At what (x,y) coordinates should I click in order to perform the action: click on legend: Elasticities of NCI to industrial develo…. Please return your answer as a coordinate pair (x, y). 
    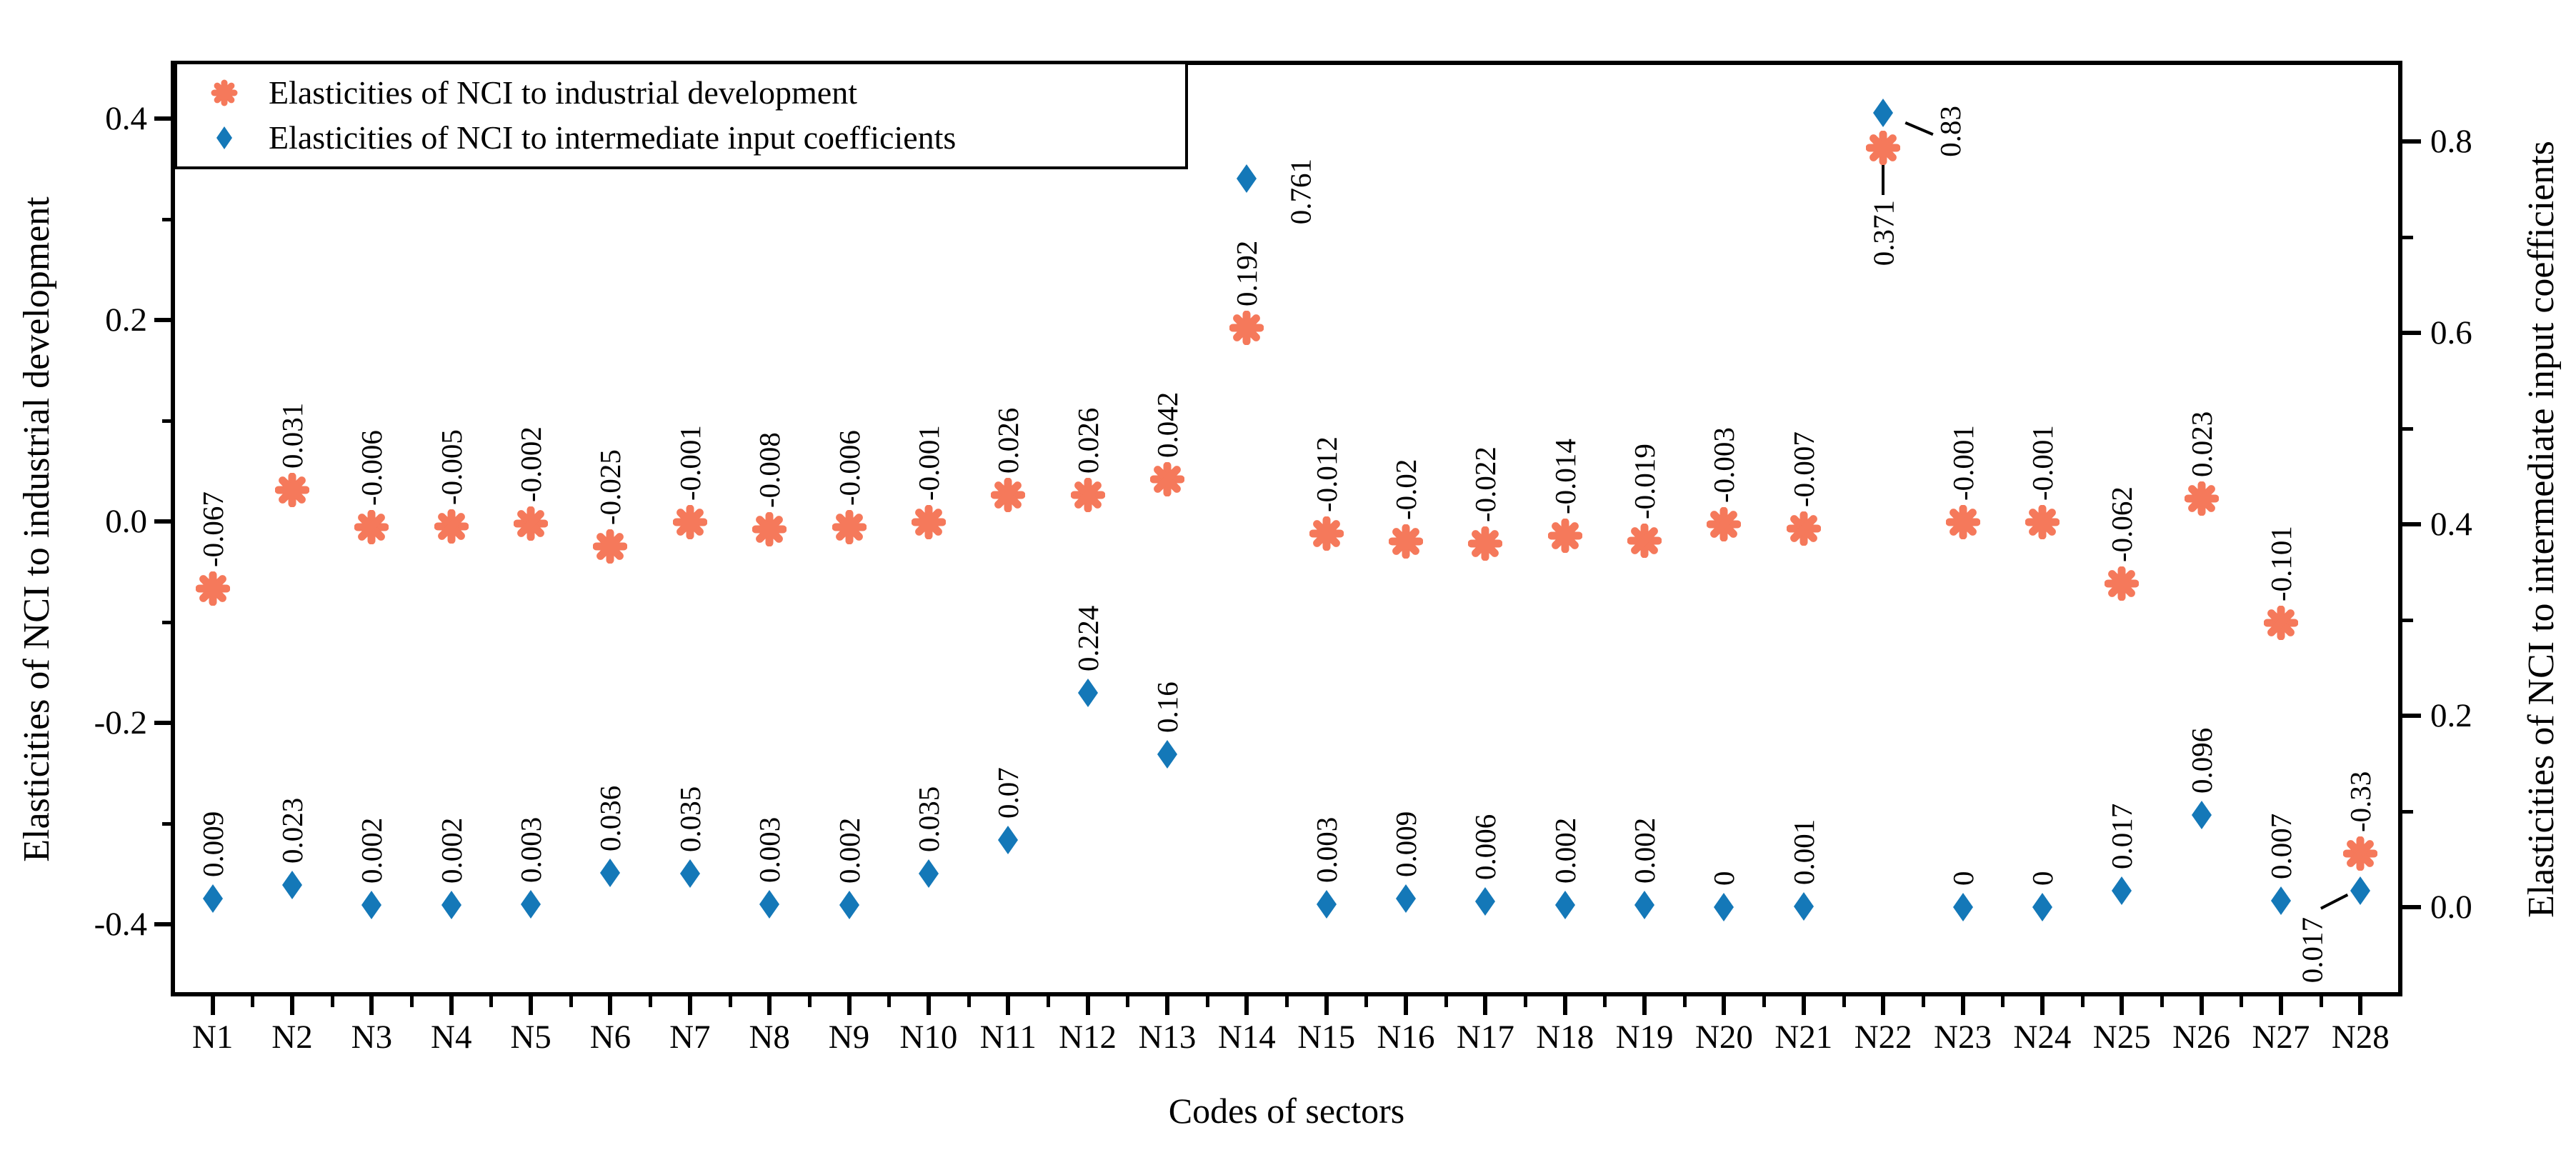
    Looking at the image, I should click on (681, 115).